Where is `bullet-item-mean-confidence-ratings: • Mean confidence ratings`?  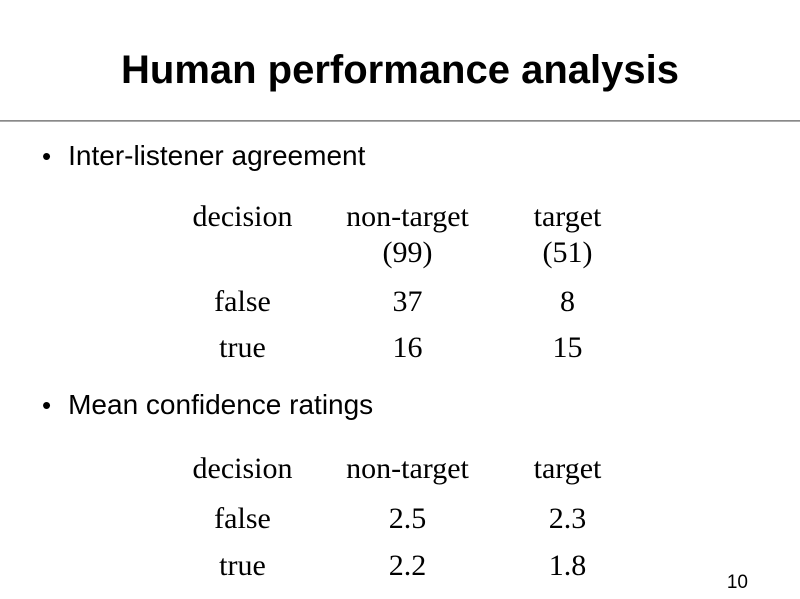 bullet-item-mean-confidence-ratings: • Mean confidence ratings is located at coordinates (208, 404).